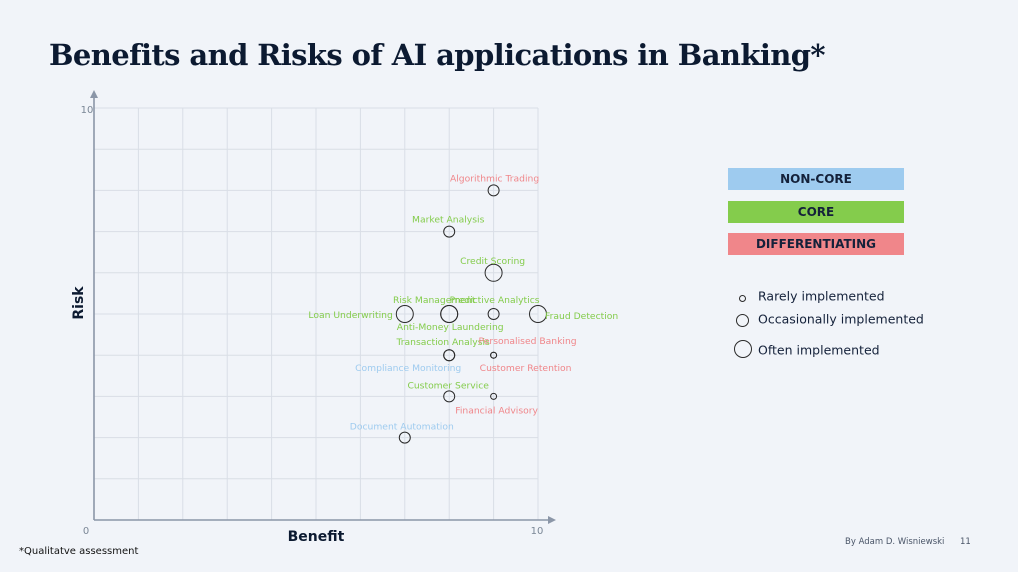 This screenshot has width=1018, height=572. What do you see at coordinates (79, 303) in the screenshot?
I see `y-axis-label: Risk` at bounding box center [79, 303].